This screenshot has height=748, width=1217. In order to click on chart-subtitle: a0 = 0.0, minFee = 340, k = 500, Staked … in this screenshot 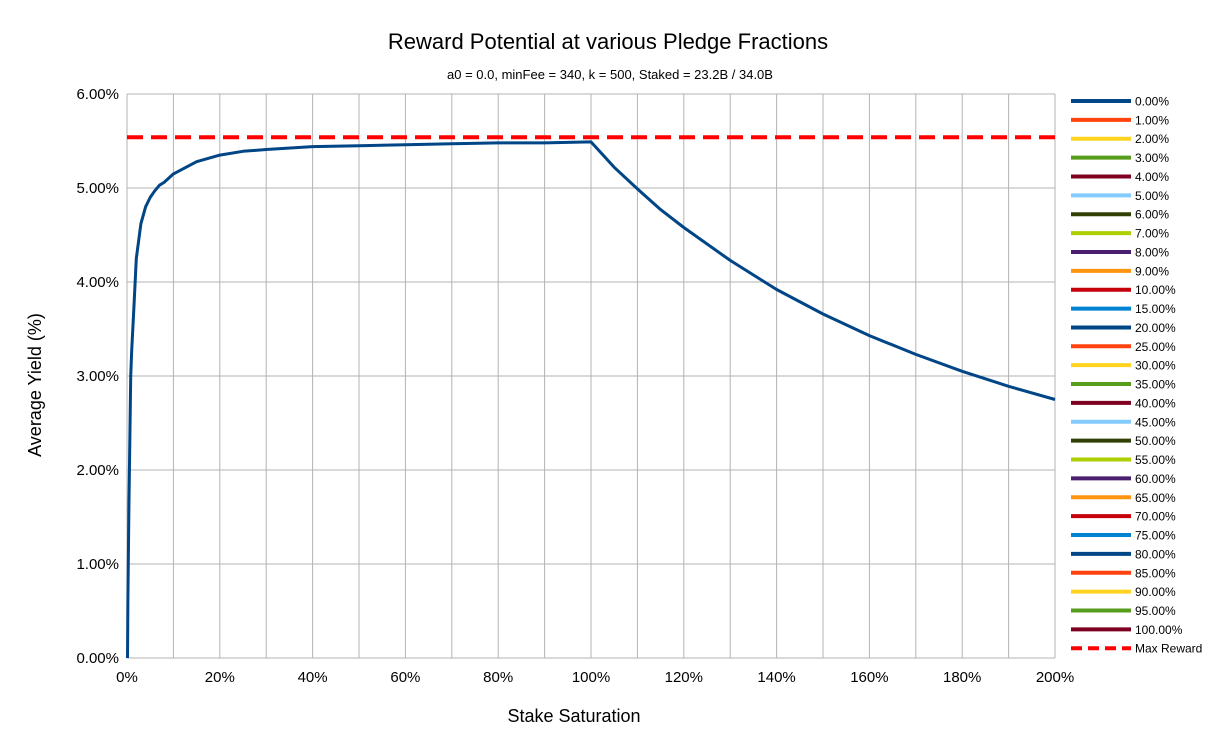, I will do `click(610, 74)`.